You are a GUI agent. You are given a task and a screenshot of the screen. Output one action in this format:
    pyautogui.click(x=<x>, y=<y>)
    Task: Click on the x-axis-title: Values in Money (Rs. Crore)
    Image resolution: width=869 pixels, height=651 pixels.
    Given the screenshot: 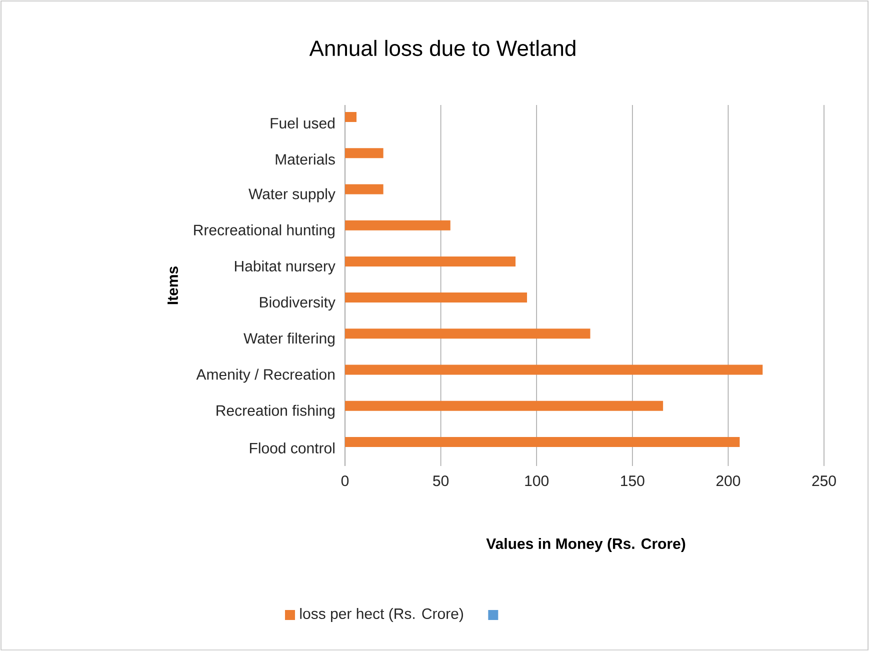 What is the action you would take?
    pyautogui.click(x=586, y=545)
    